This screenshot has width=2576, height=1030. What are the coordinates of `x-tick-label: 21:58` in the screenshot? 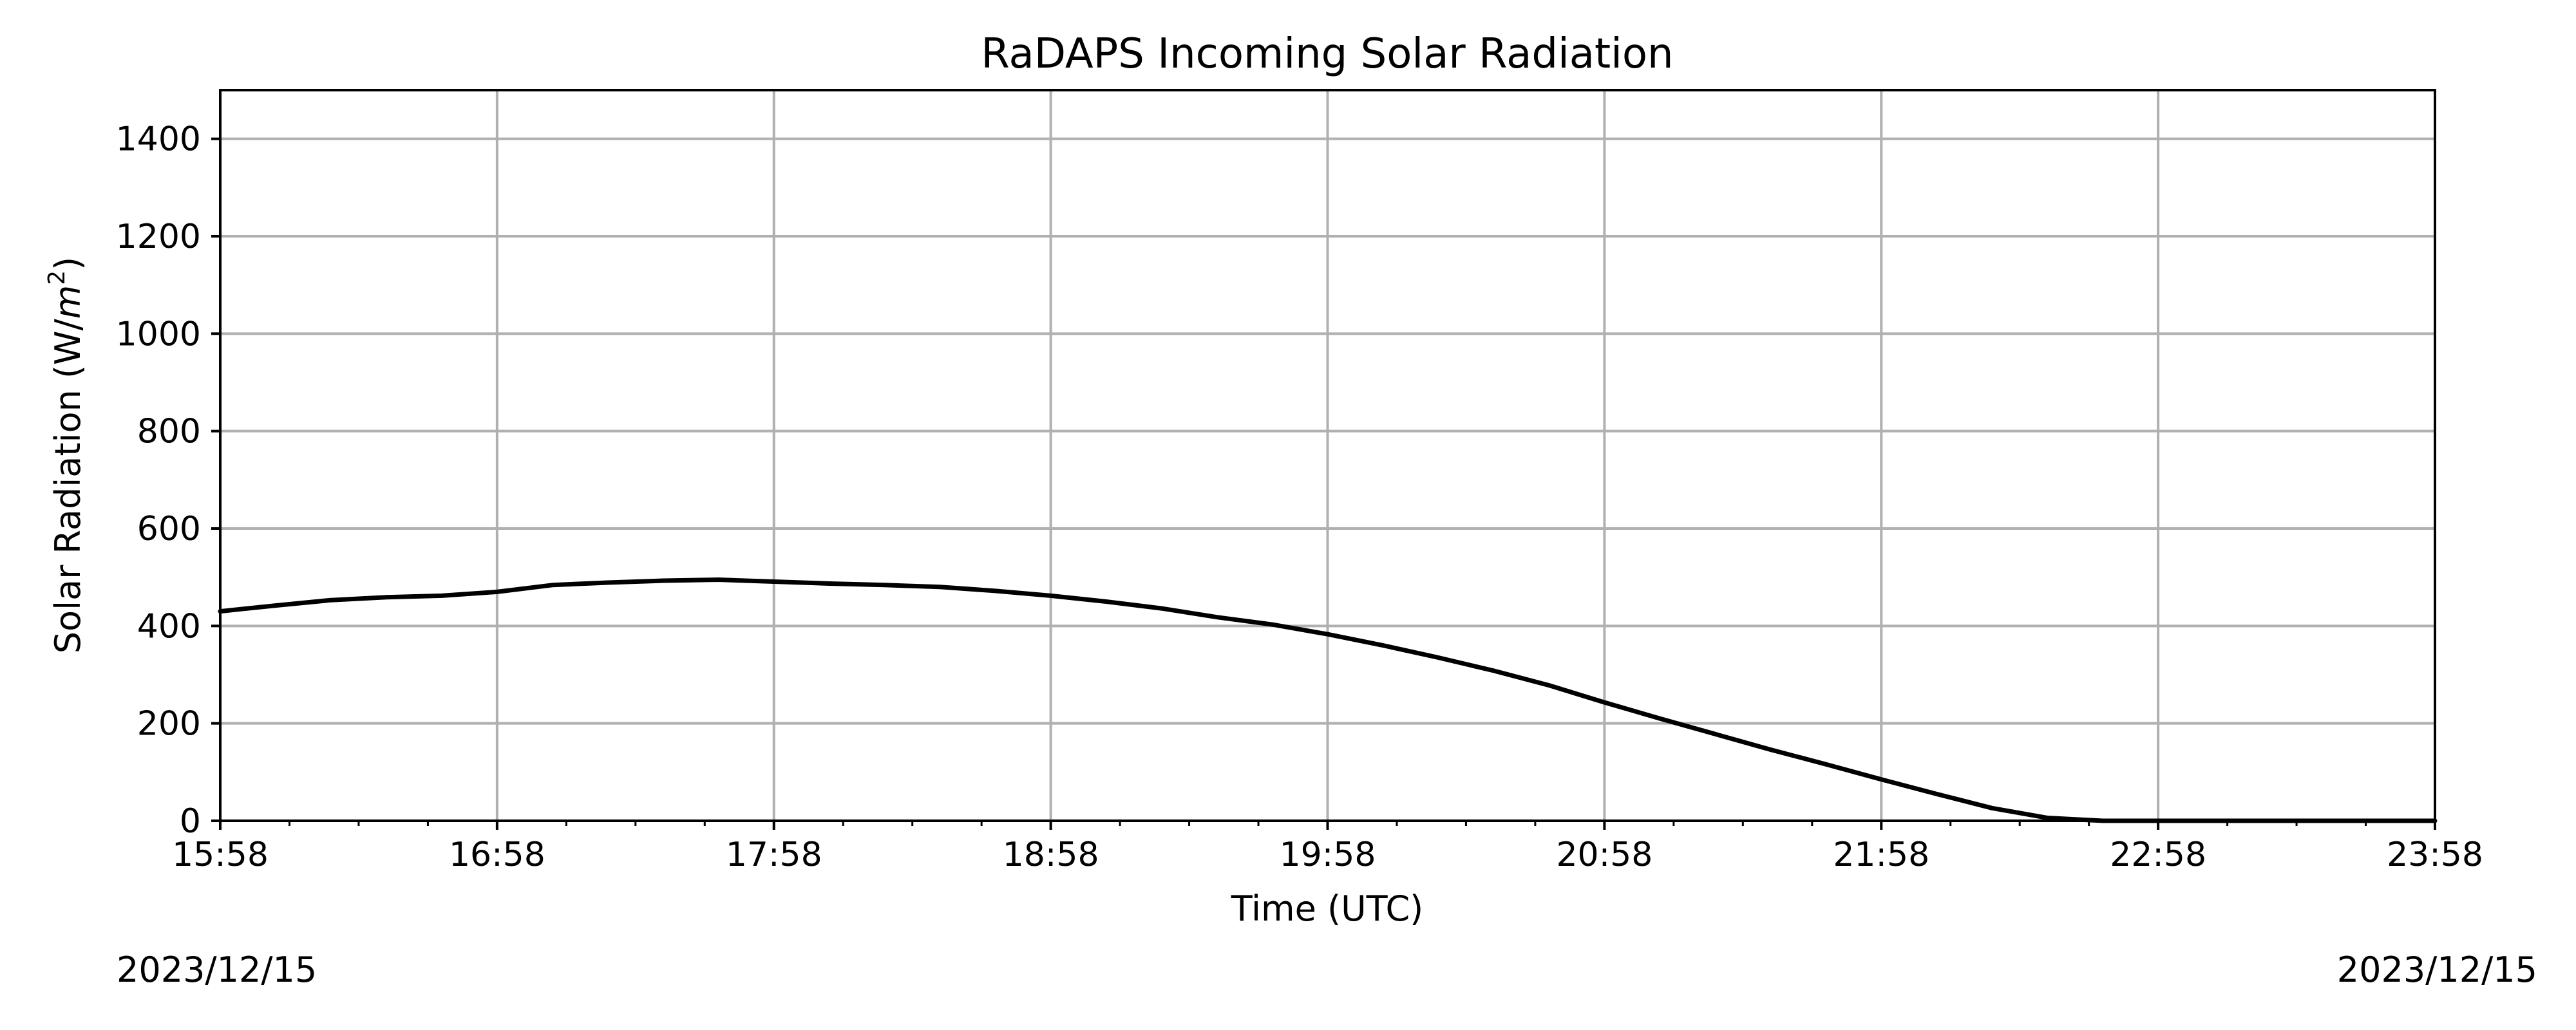 It's located at (1881, 855).